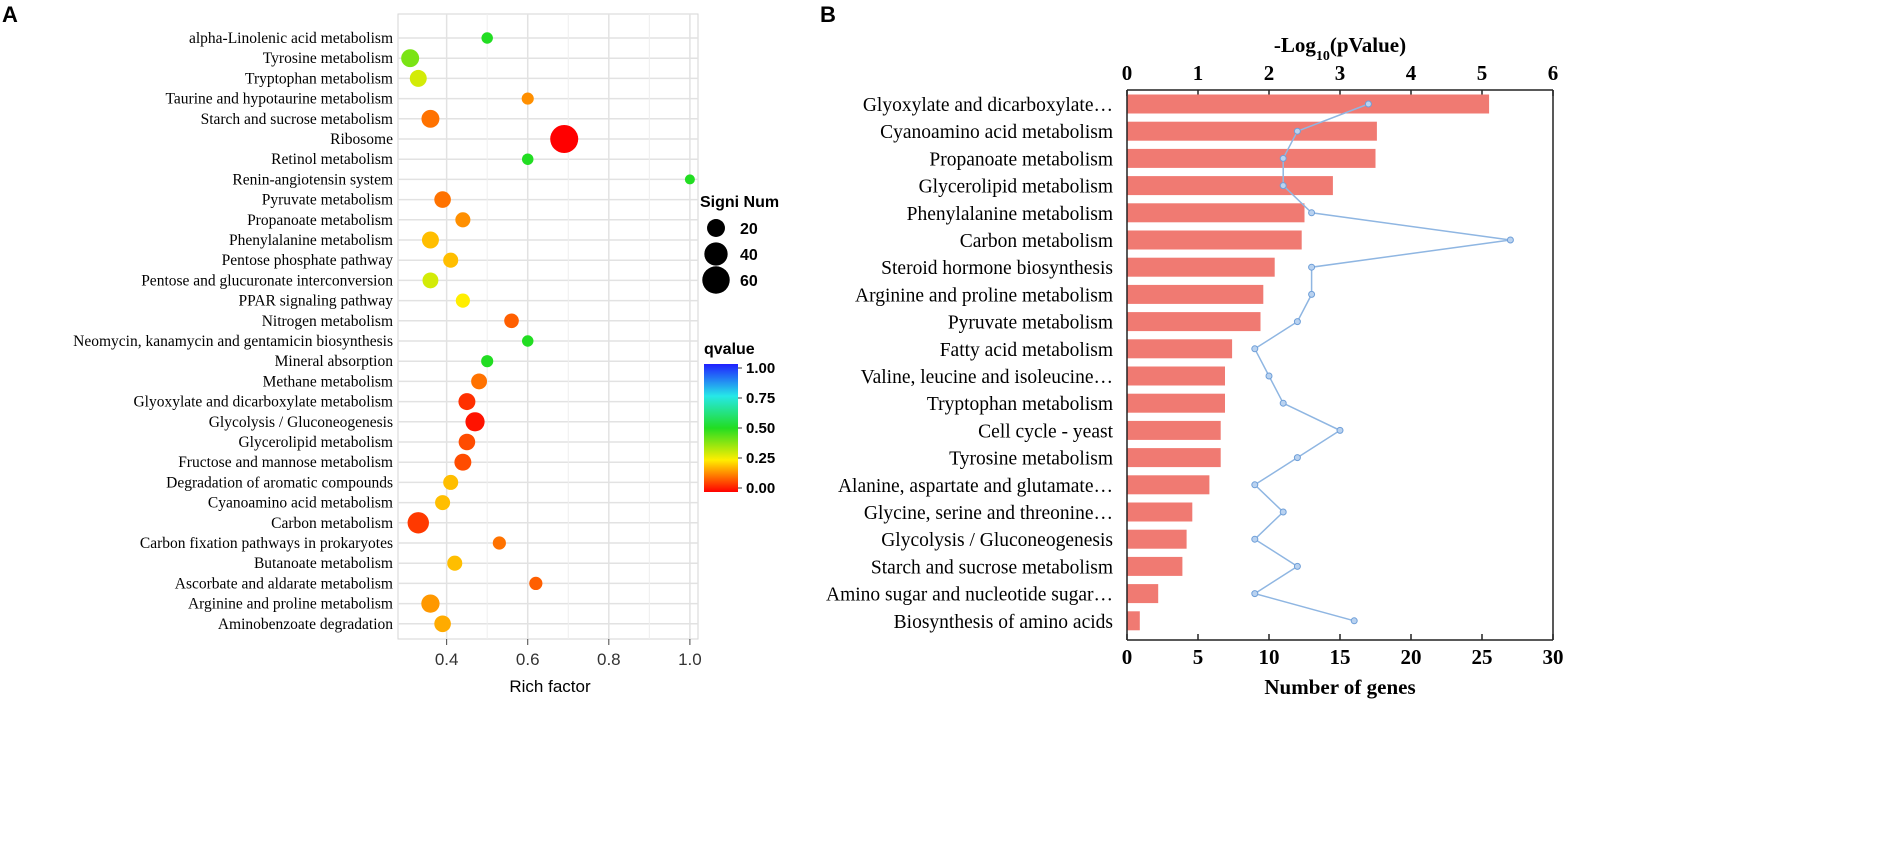 The height and width of the screenshot is (847, 1901). Describe the element at coordinates (550, 686) in the screenshot. I see `panel-a-x-axis-label: Rich factor` at that location.